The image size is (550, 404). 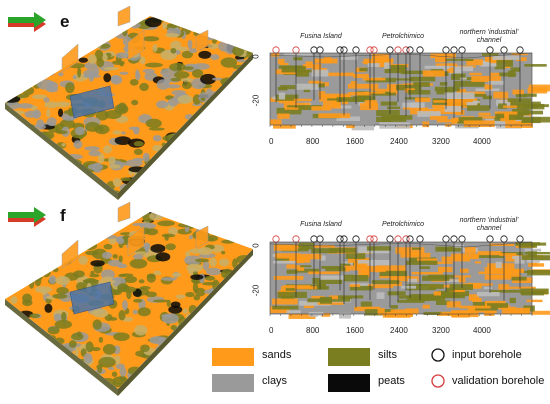 I want to click on legend-label: sands, so click(x=277, y=355).